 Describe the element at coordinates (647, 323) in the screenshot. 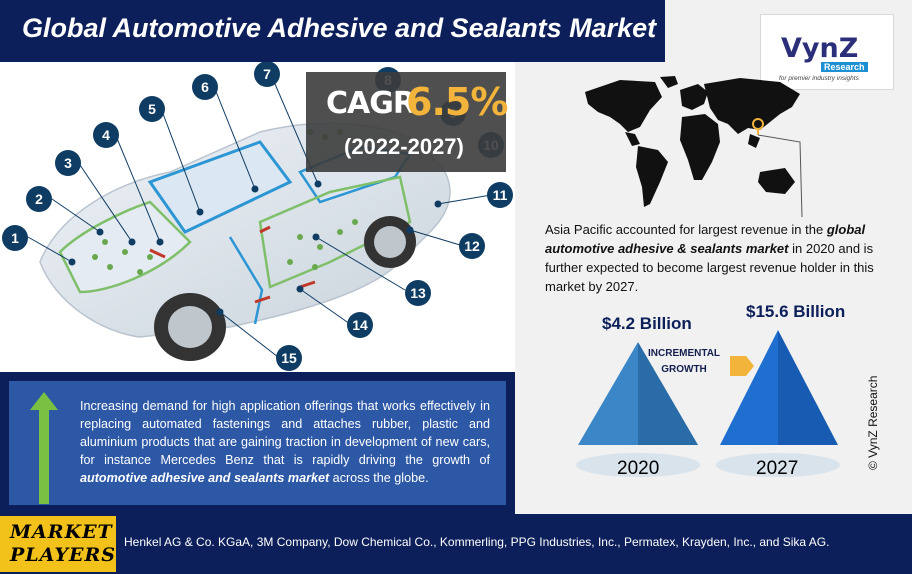

I see `value-2020: $4.2 Billion` at that location.